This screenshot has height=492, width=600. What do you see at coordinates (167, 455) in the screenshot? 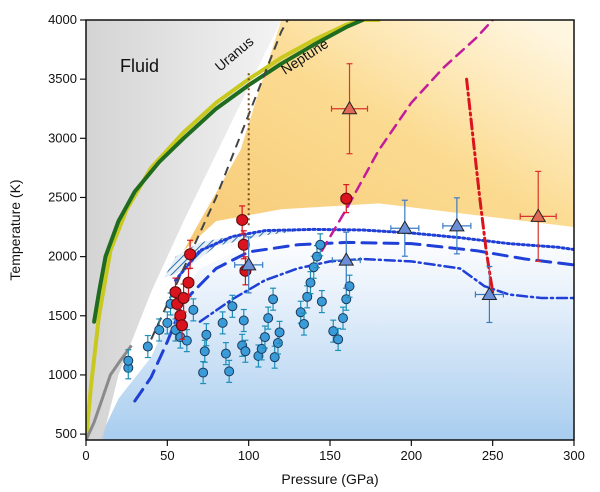
I see `x-tick-label: 50` at bounding box center [167, 455].